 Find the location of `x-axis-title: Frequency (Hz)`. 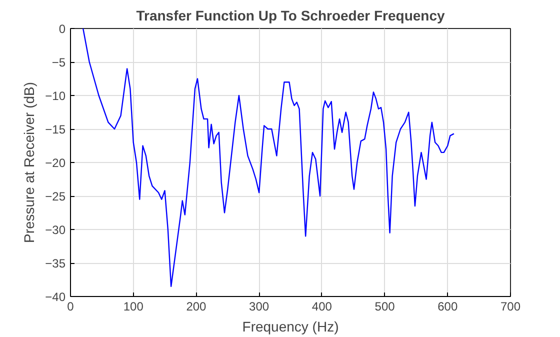

x-axis-title: Frequency (Hz) is located at coordinates (290, 326).